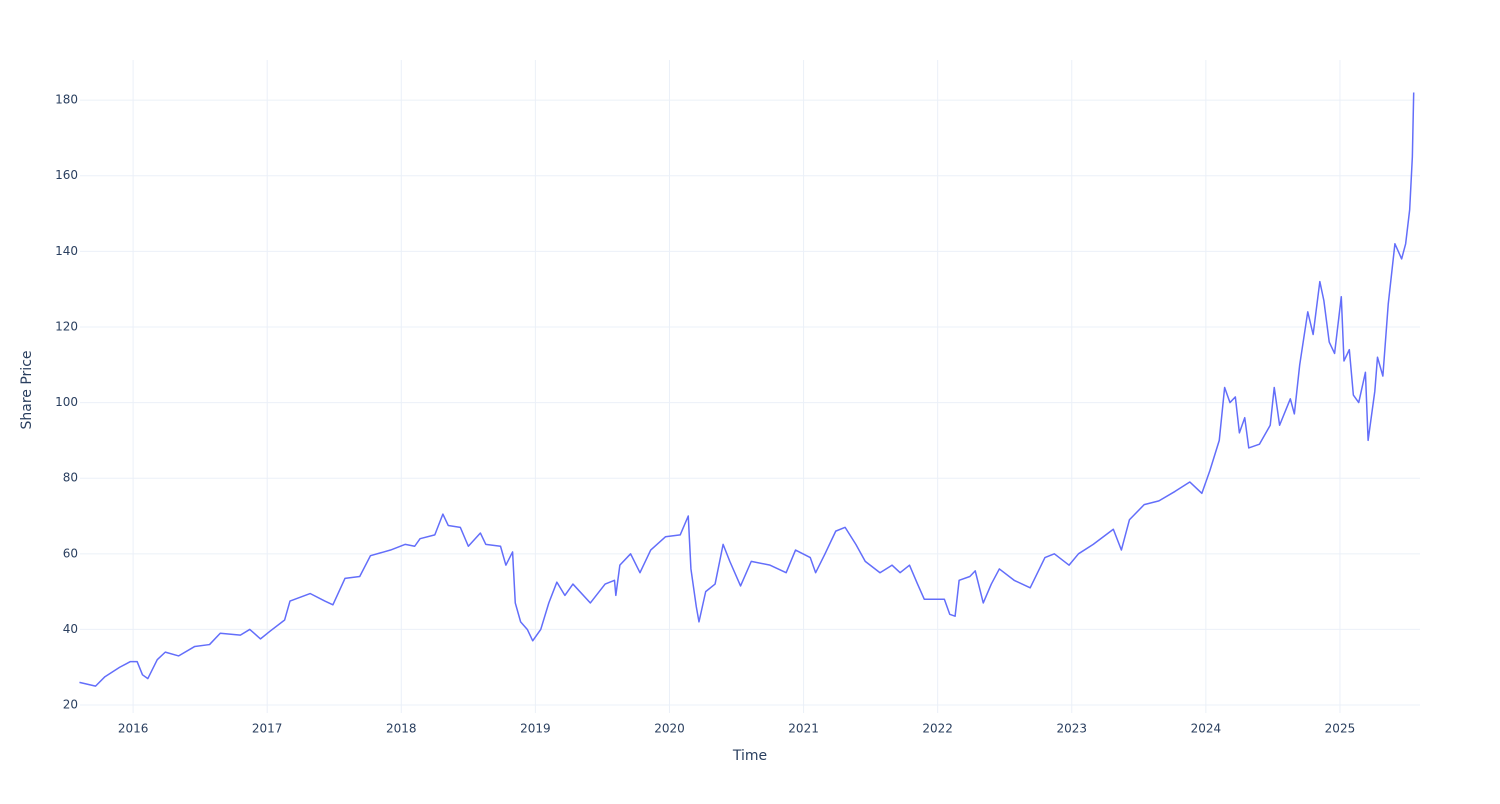 The height and width of the screenshot is (804, 1500). I want to click on x-tick-label: 2017, so click(267, 729).